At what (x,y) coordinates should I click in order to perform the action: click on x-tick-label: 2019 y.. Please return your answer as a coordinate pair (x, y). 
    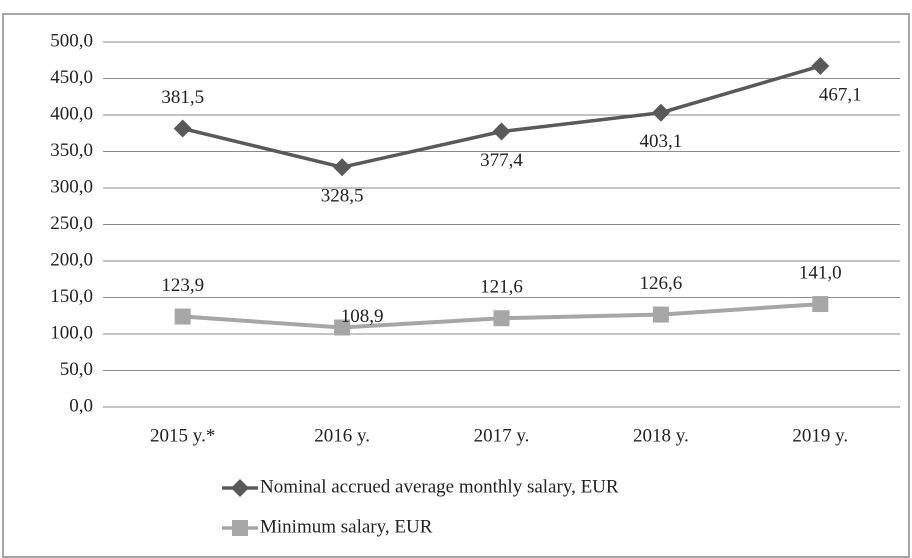
    Looking at the image, I should click on (820, 435).